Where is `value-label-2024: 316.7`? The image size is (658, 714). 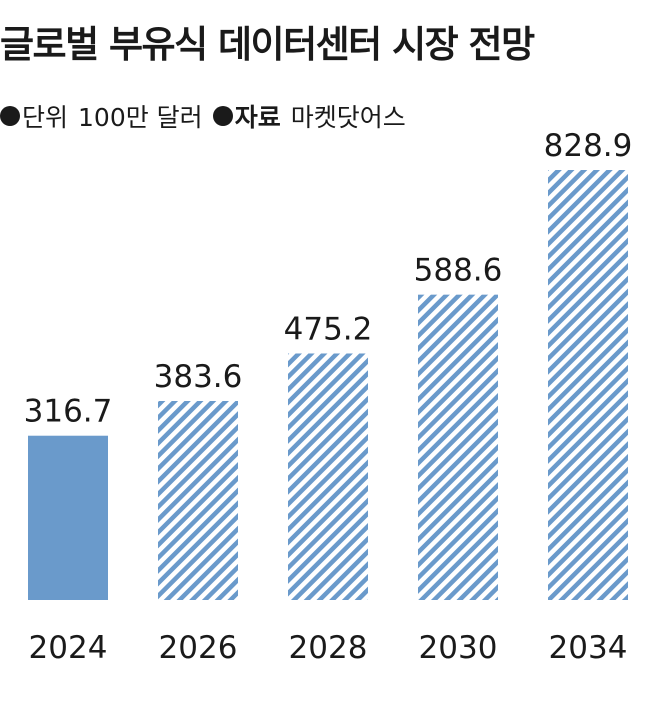
value-label-2024: 316.7 is located at coordinates (68, 412).